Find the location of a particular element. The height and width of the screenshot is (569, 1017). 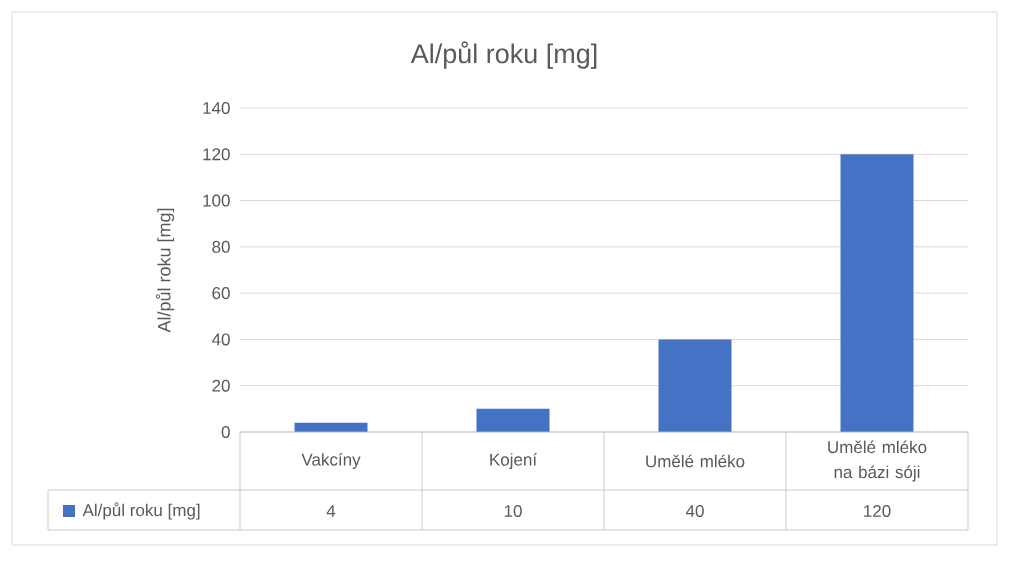

y-tick-label: 120 is located at coordinates (216, 154).